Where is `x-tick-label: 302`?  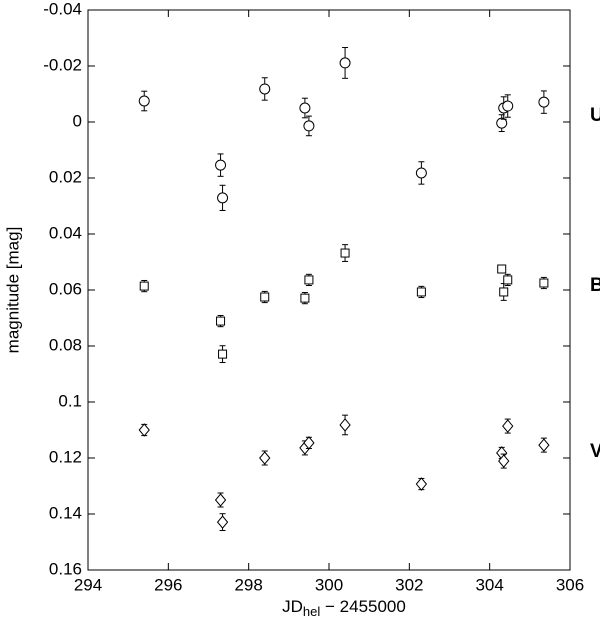 x-tick-label: 302 is located at coordinates (409, 584).